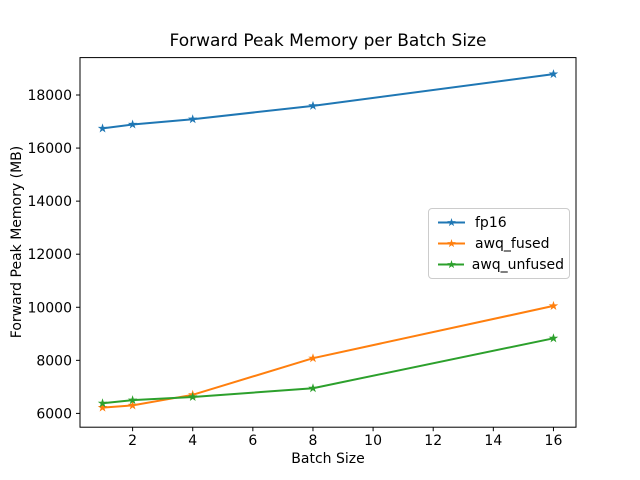 This screenshot has width=640, height=480. What do you see at coordinates (192, 441) in the screenshot?
I see `x-tick-label: 4` at bounding box center [192, 441].